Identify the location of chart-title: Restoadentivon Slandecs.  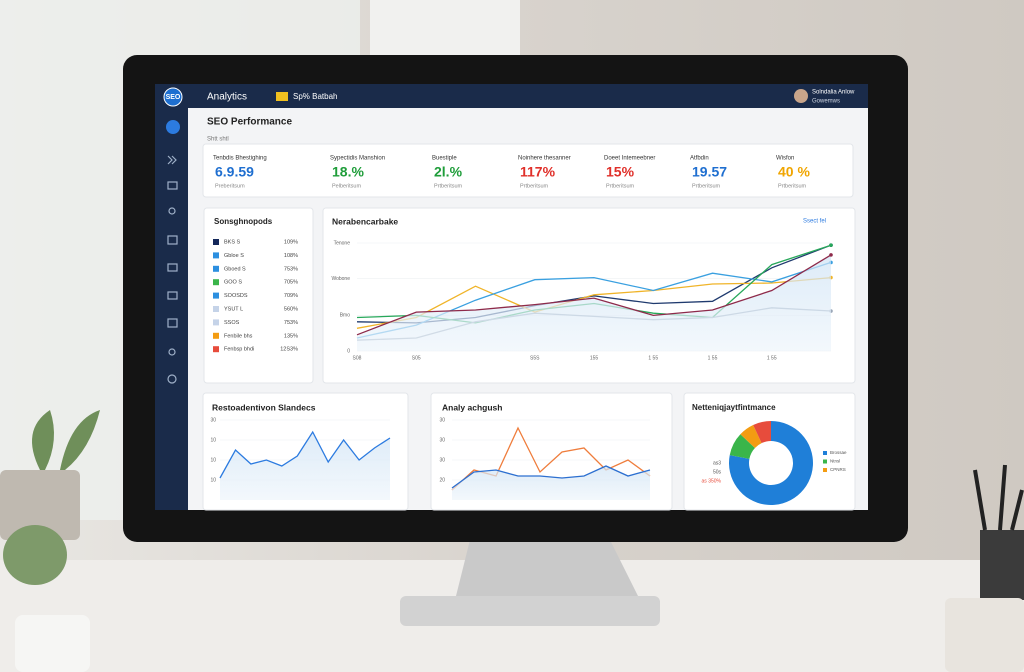
(264, 407).